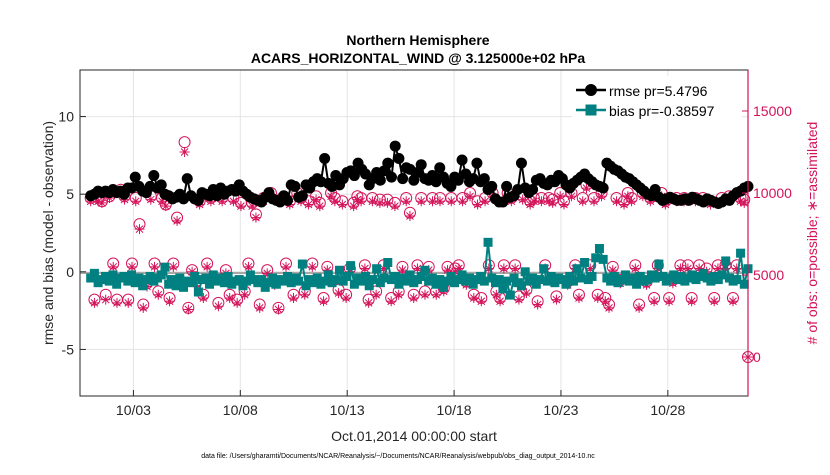 Image resolution: width=830 pixels, height=475 pixels. What do you see at coordinates (812, 233) in the screenshot?
I see `y-axis-label-right: # of obs: o=possible; ∗=assimilated` at bounding box center [812, 233].